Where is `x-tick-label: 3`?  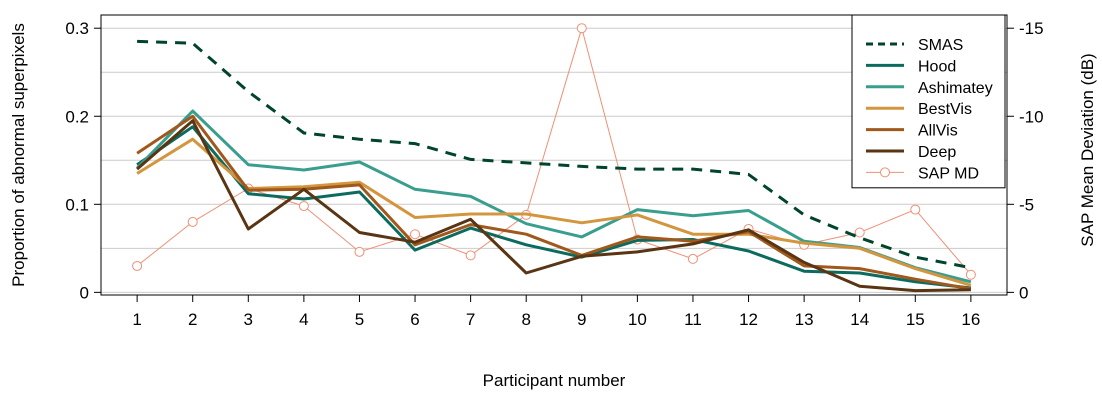 x-tick-label: 3 is located at coordinates (248, 319).